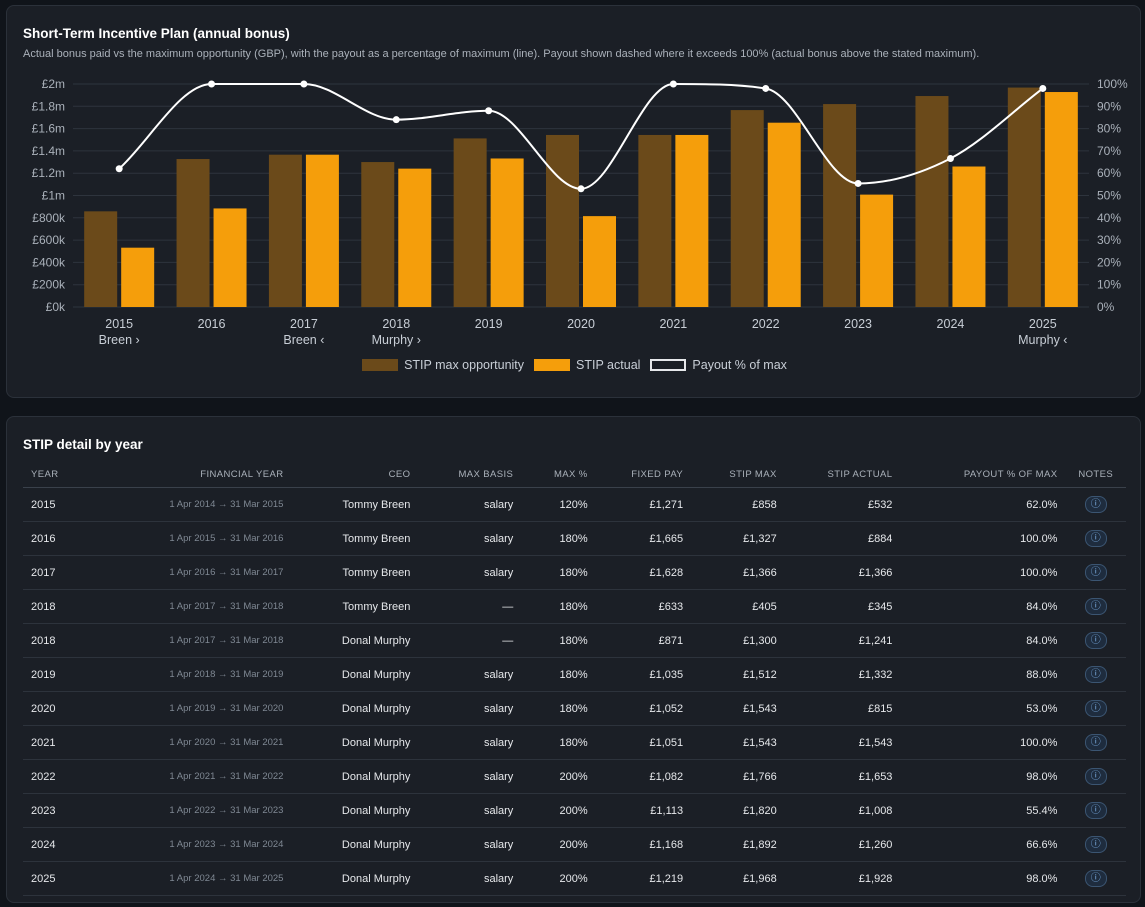 This screenshot has height=907, width=1145. I want to click on legend-swatch-max, so click(380, 365).